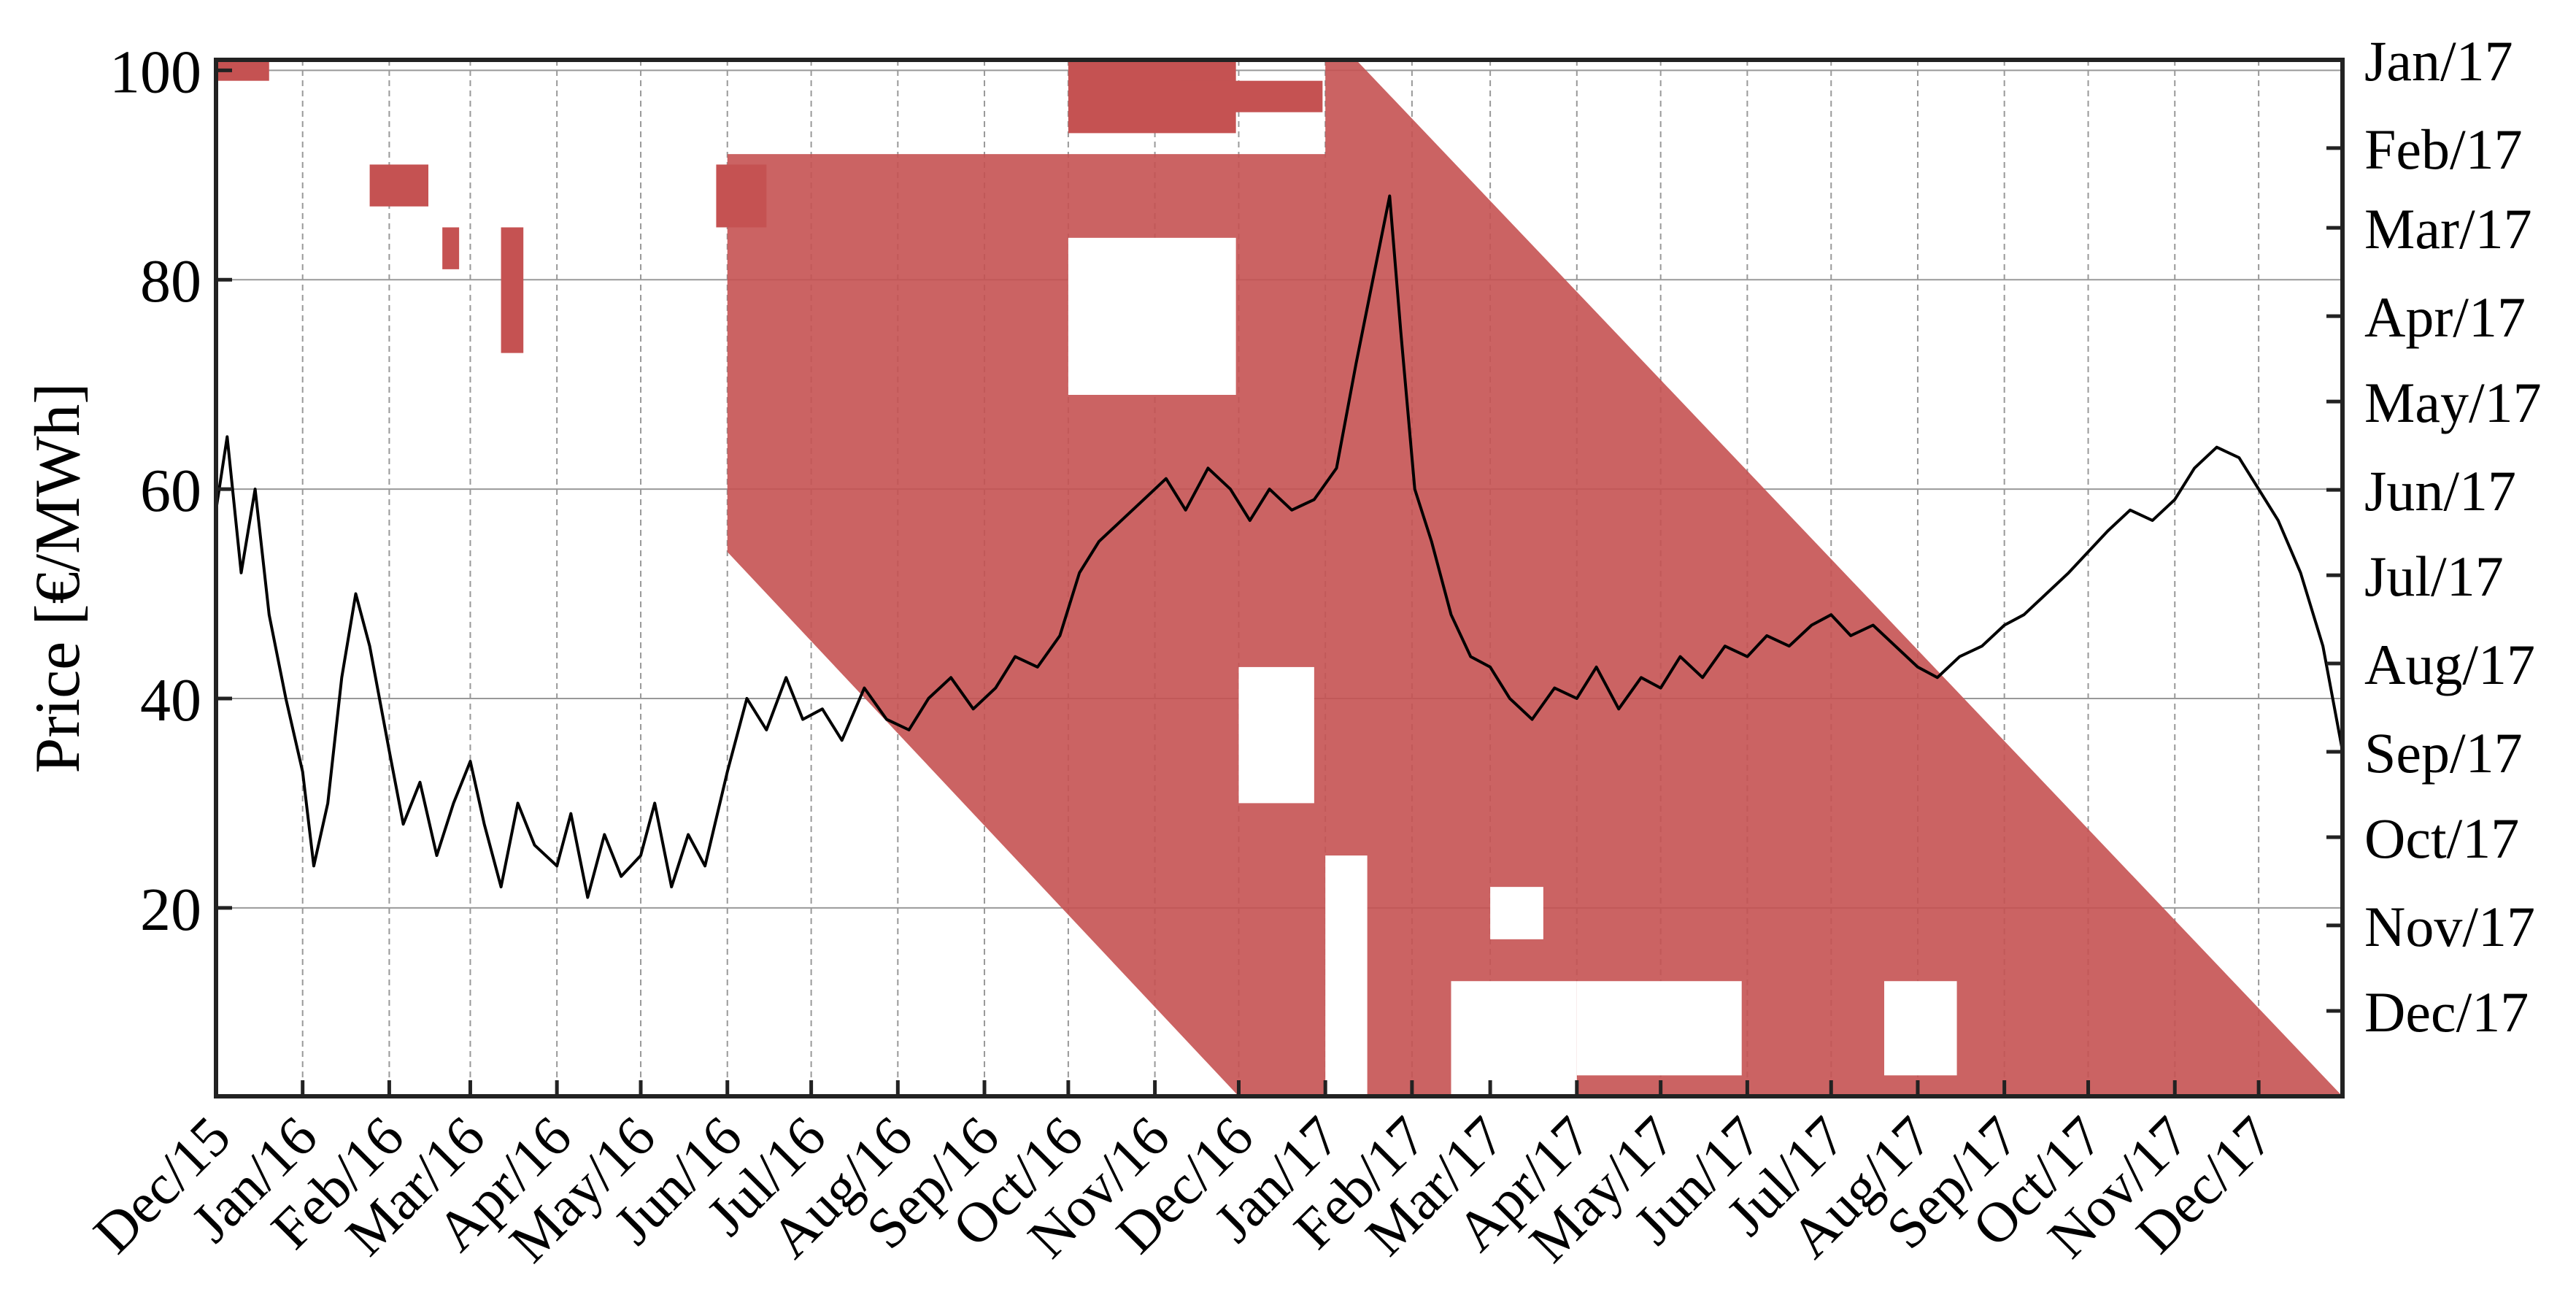  I want to click on y-axis: 20 40 60 80 100, so click(170, 491).